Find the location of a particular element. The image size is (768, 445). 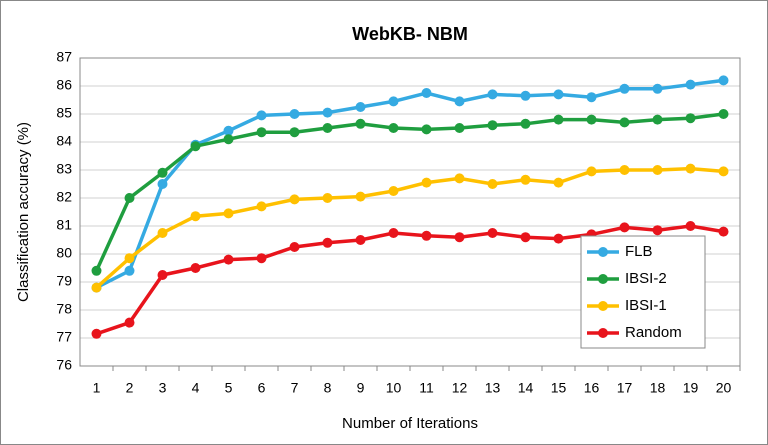

x-tick-label: 10 is located at coordinates (394, 388).